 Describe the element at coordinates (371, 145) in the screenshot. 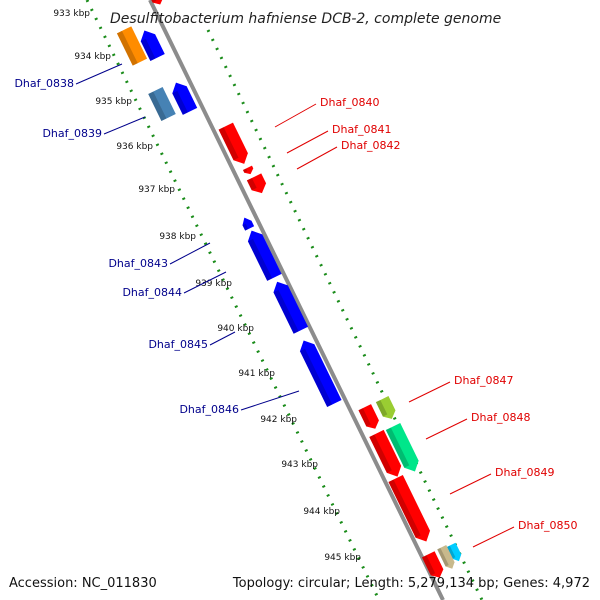

I see `gene-label-0842: Dhaf_0842` at that location.